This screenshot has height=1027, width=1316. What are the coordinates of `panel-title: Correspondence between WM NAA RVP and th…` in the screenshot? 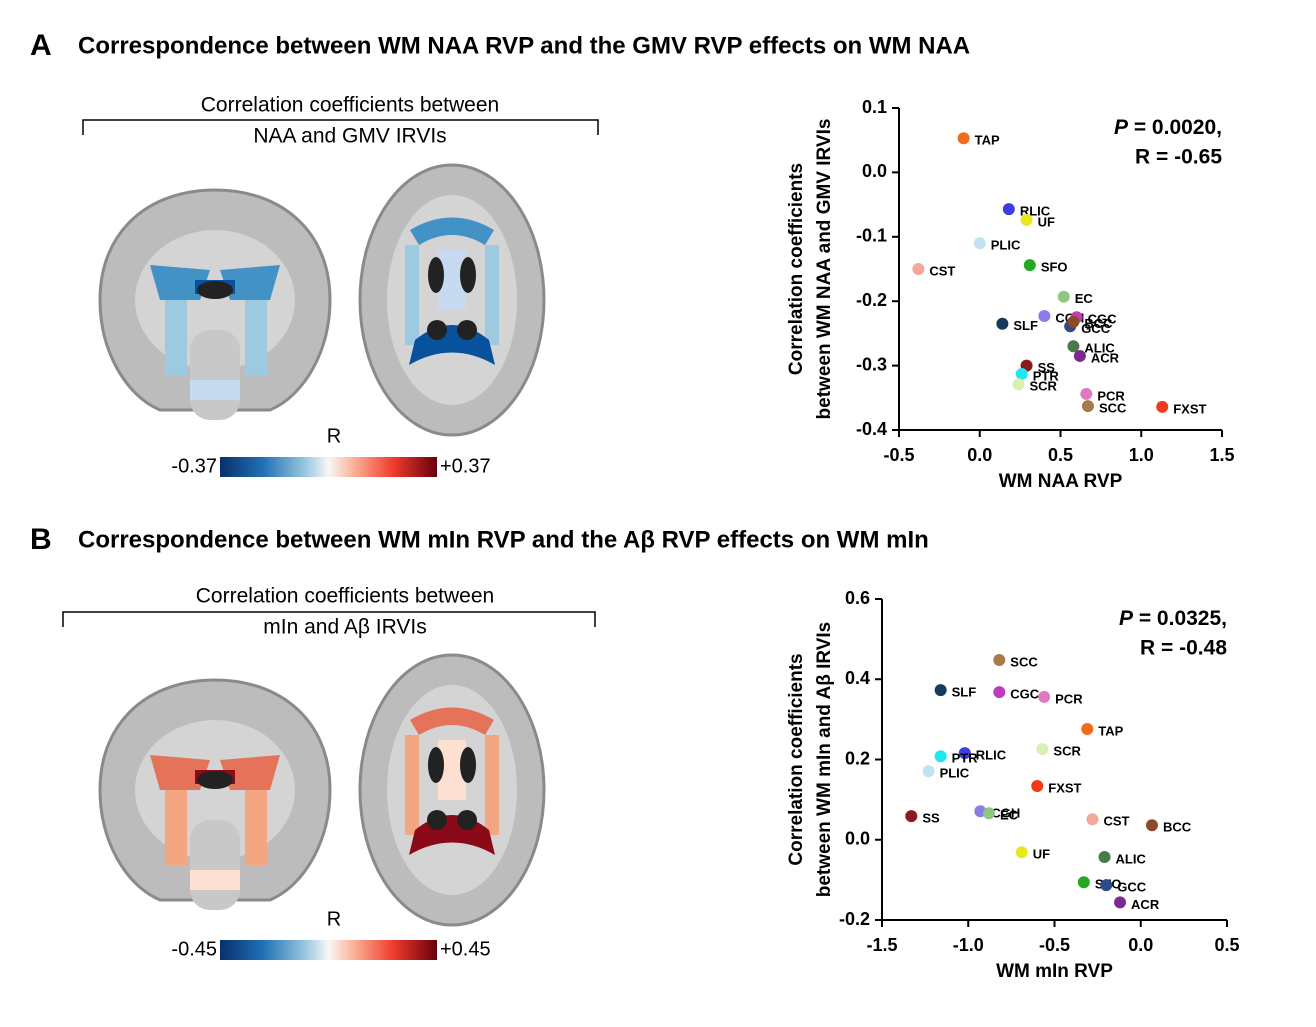 It's located at (524, 45).